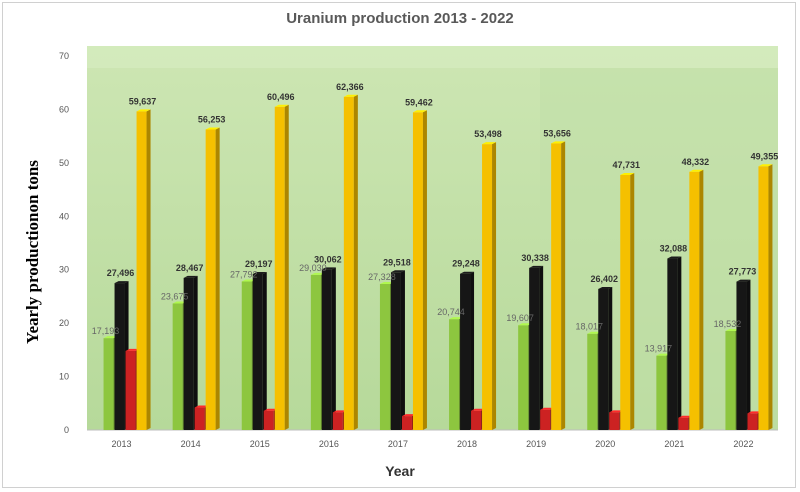 The width and height of the screenshot is (800, 492). Describe the element at coordinates (400, 471) in the screenshot. I see `x-axis-label: Year` at that location.